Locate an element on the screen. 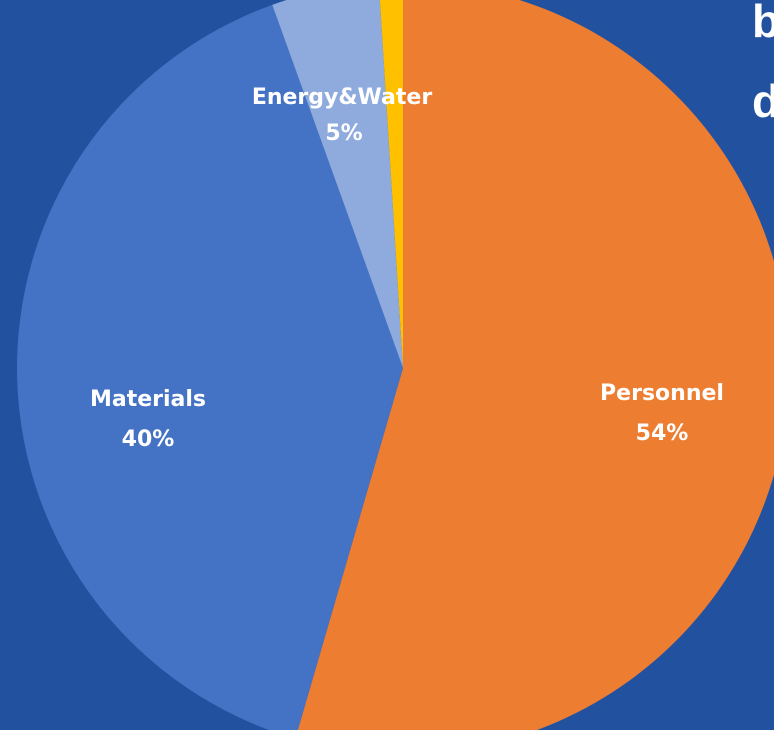 The width and height of the screenshot is (774, 730). slice-value-personnel: 54% is located at coordinates (662, 433).